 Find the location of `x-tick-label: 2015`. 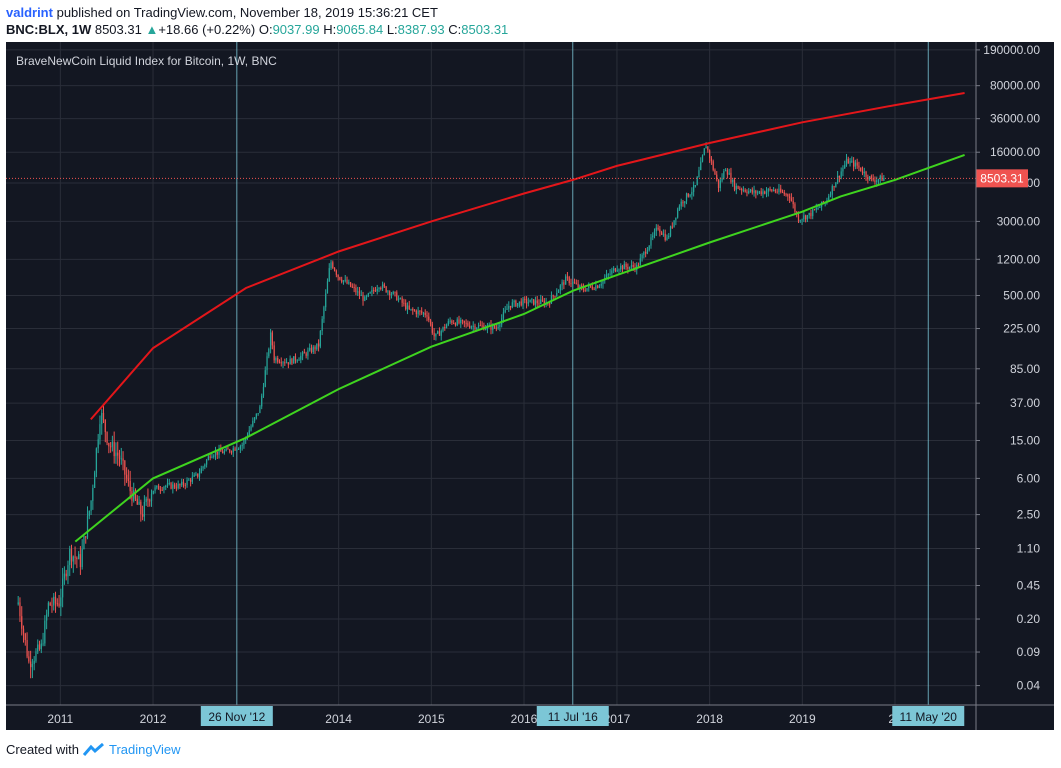

x-tick-label: 2015 is located at coordinates (431, 719).